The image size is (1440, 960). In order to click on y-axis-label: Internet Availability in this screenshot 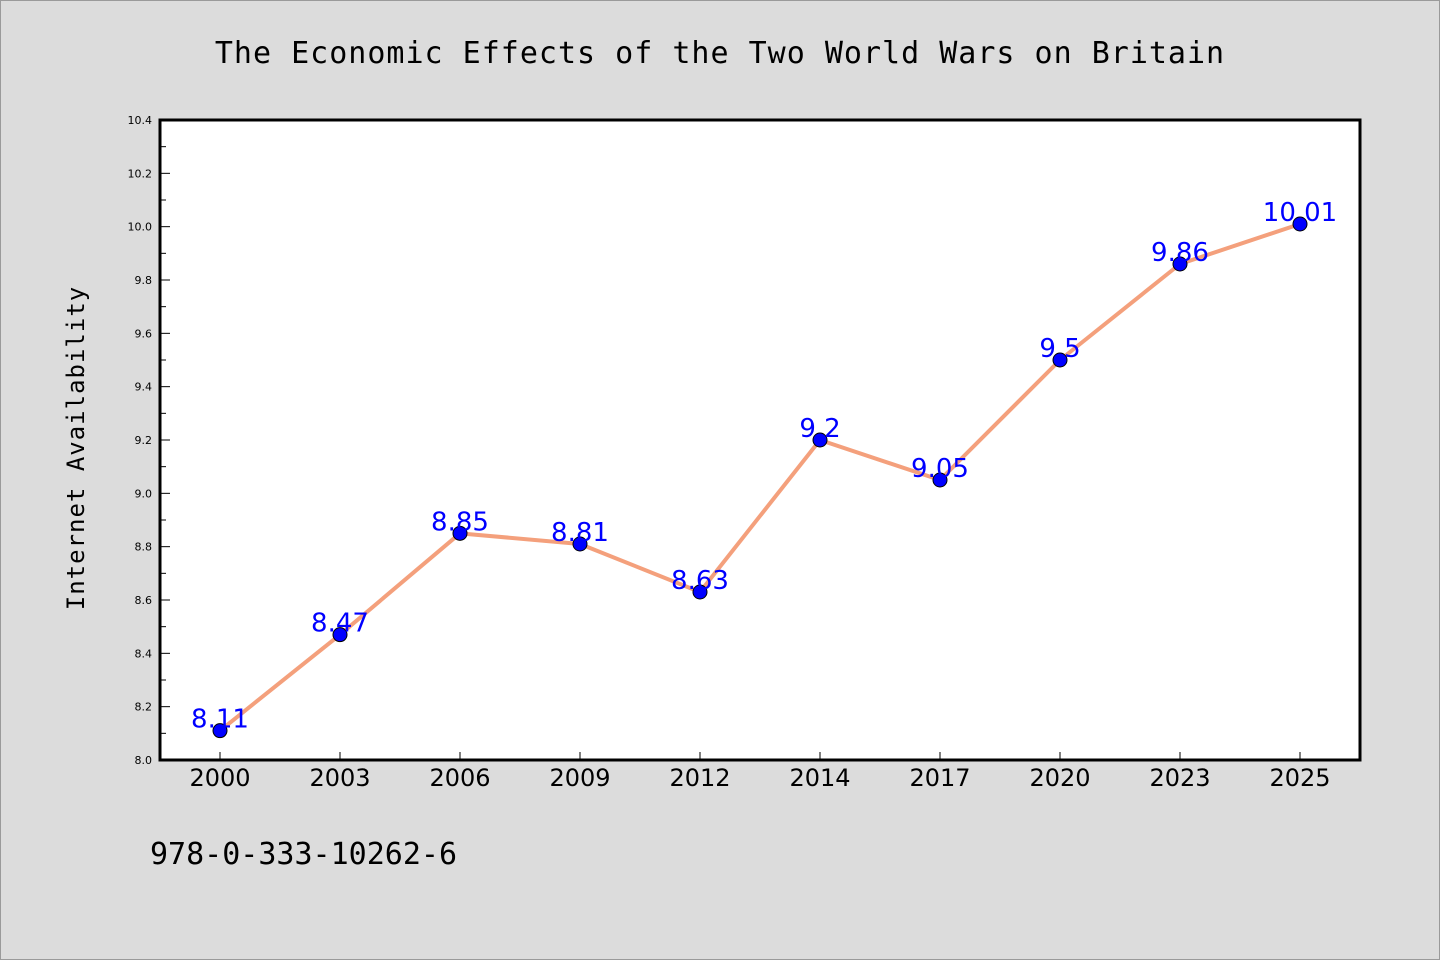, I will do `click(76, 448)`.